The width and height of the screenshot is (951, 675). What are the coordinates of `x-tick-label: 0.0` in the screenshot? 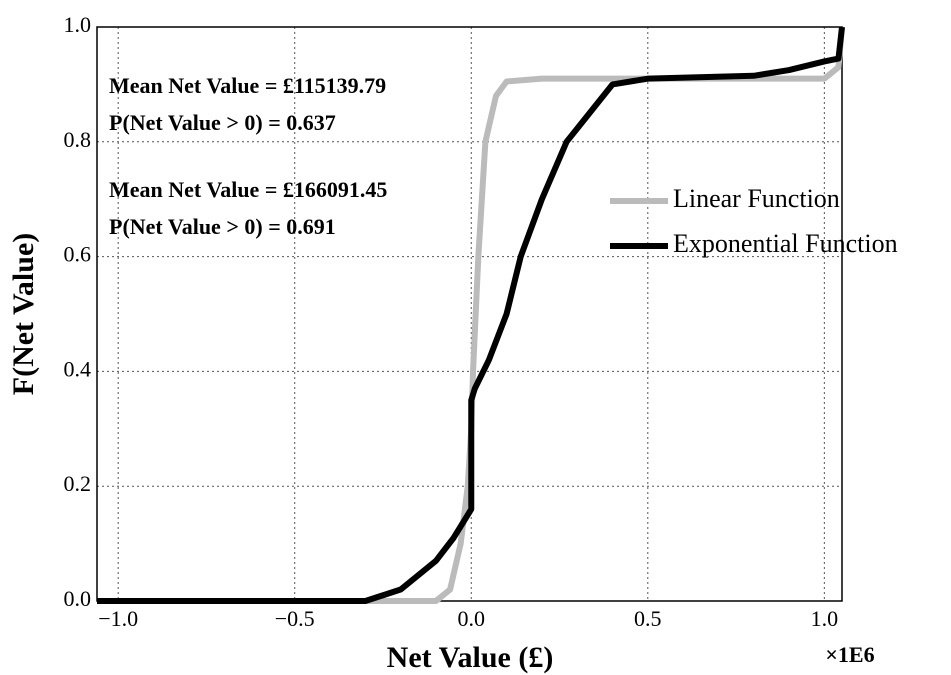 It's located at (472, 618).